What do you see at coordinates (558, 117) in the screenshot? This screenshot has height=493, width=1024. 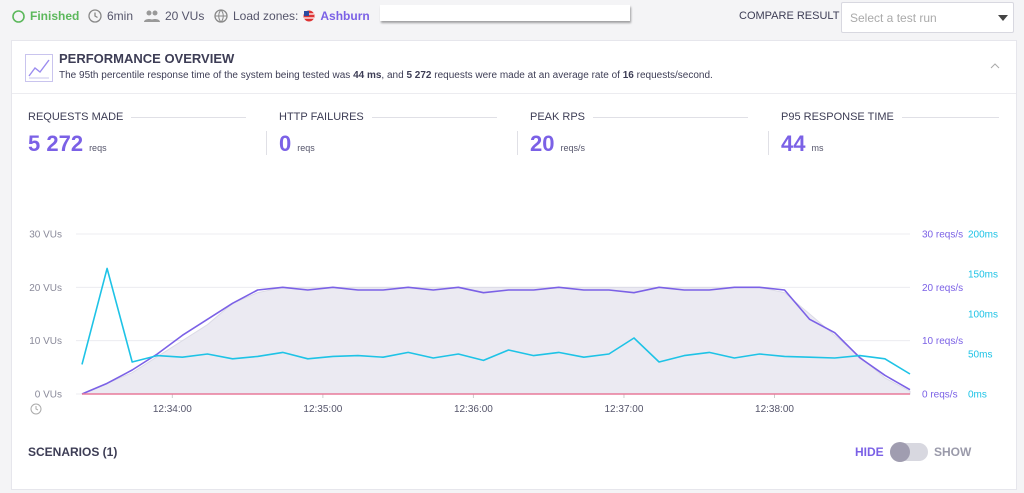 I see `metric-label-text: PEAK RPS` at bounding box center [558, 117].